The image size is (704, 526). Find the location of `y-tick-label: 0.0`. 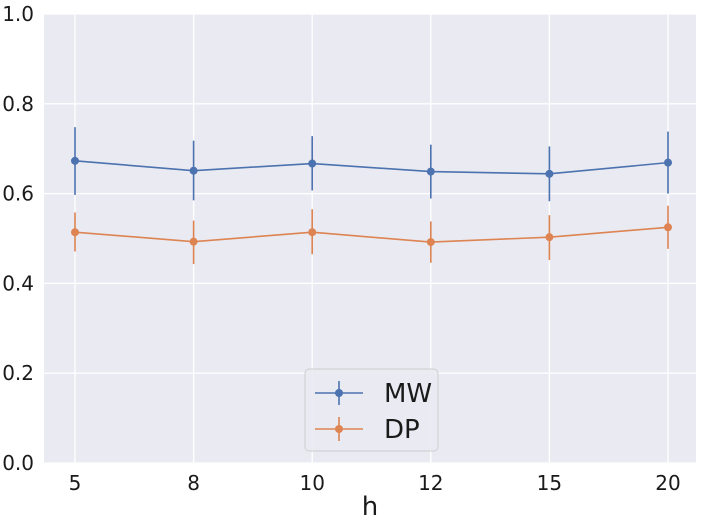

y-tick-label: 0.0 is located at coordinates (18, 463).